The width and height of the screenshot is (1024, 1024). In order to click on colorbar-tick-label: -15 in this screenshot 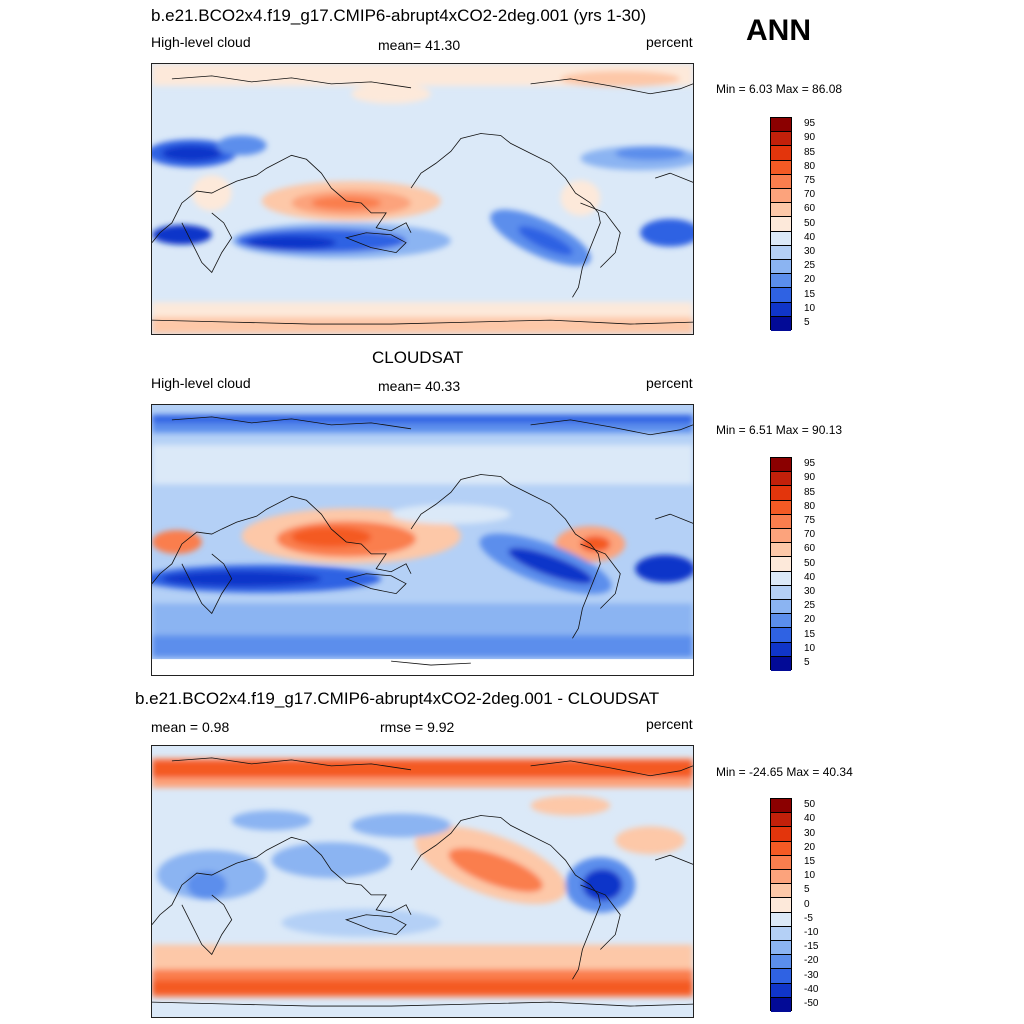, I will do `click(811, 947)`.